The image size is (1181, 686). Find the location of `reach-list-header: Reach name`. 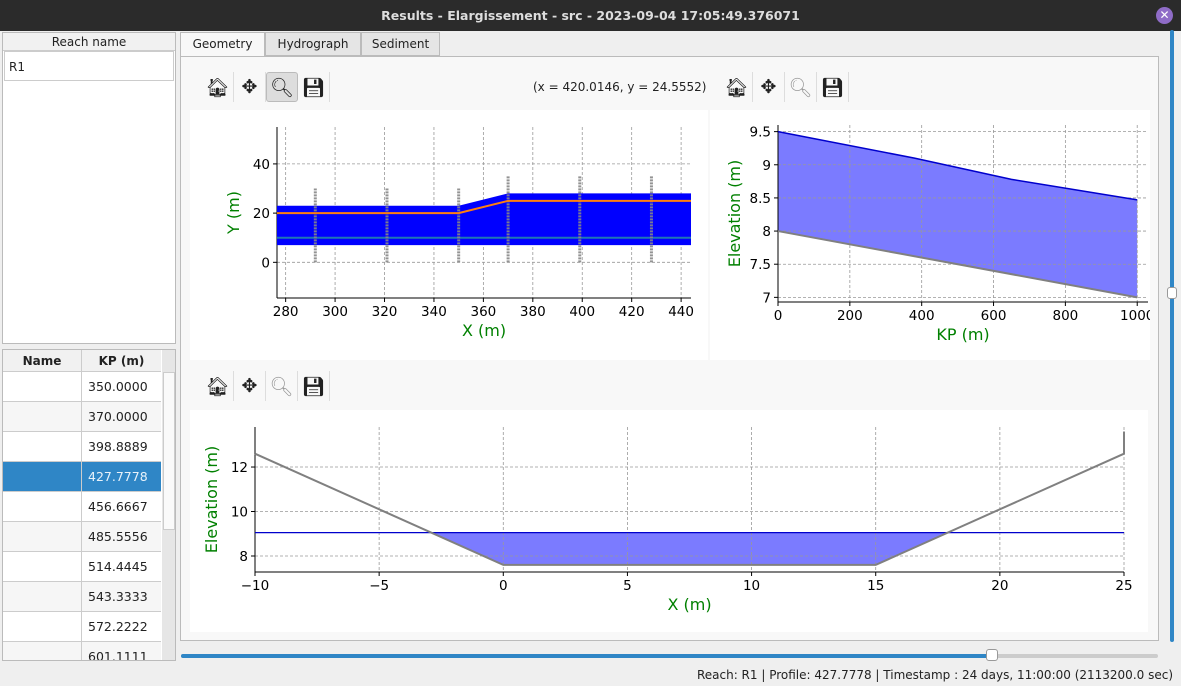

reach-list-header: Reach name is located at coordinates (89, 42).